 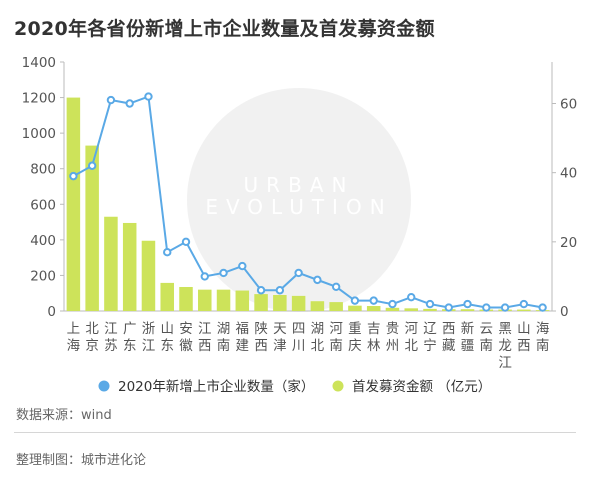 What do you see at coordinates (167, 252) in the screenshot?
I see `line-point-山东` at bounding box center [167, 252].